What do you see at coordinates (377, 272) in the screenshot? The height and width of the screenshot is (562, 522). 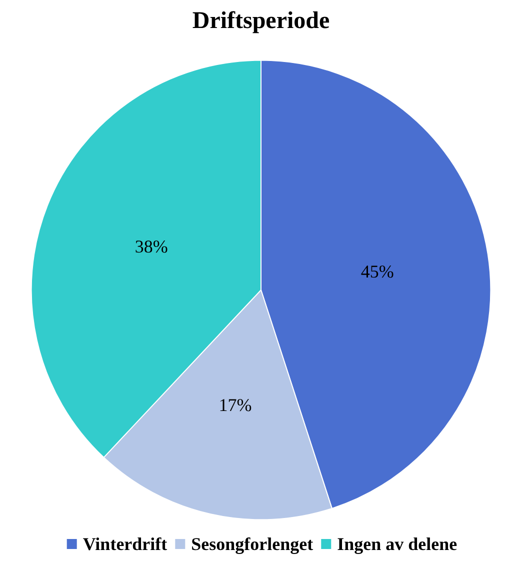 I see `data-label: 45%` at bounding box center [377, 272].